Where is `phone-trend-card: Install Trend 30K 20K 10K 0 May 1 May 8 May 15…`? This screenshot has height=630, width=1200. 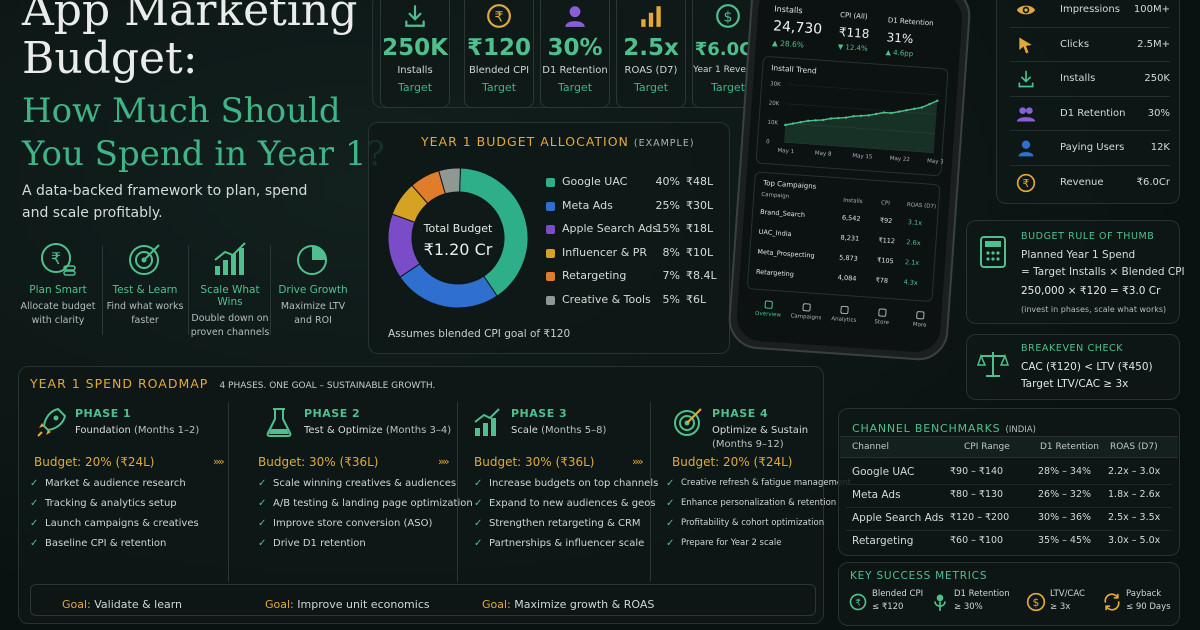 phone-trend-card: Install Trend 30K 20K 10K 0 May 1 May 8 May 15… is located at coordinates (852, 116).